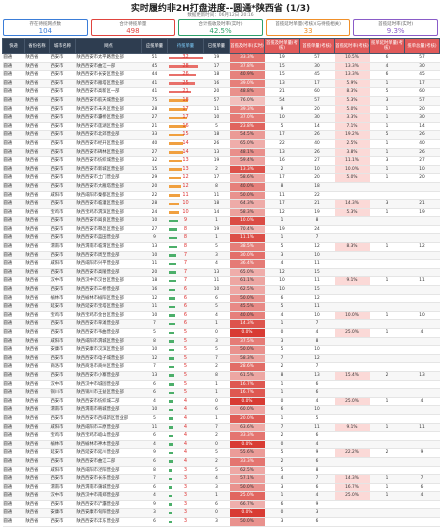 This screenshot has height=527, width=441. What do you see at coordinates (317, 187) in the screenshot?
I see `table-cell: 18` at bounding box center [317, 187].